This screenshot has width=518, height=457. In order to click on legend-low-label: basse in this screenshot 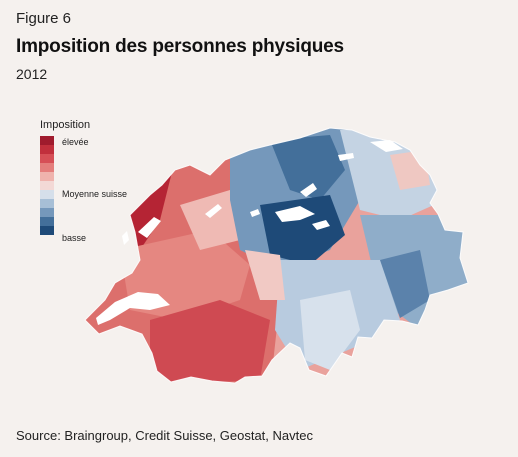, I will do `click(74, 238)`.